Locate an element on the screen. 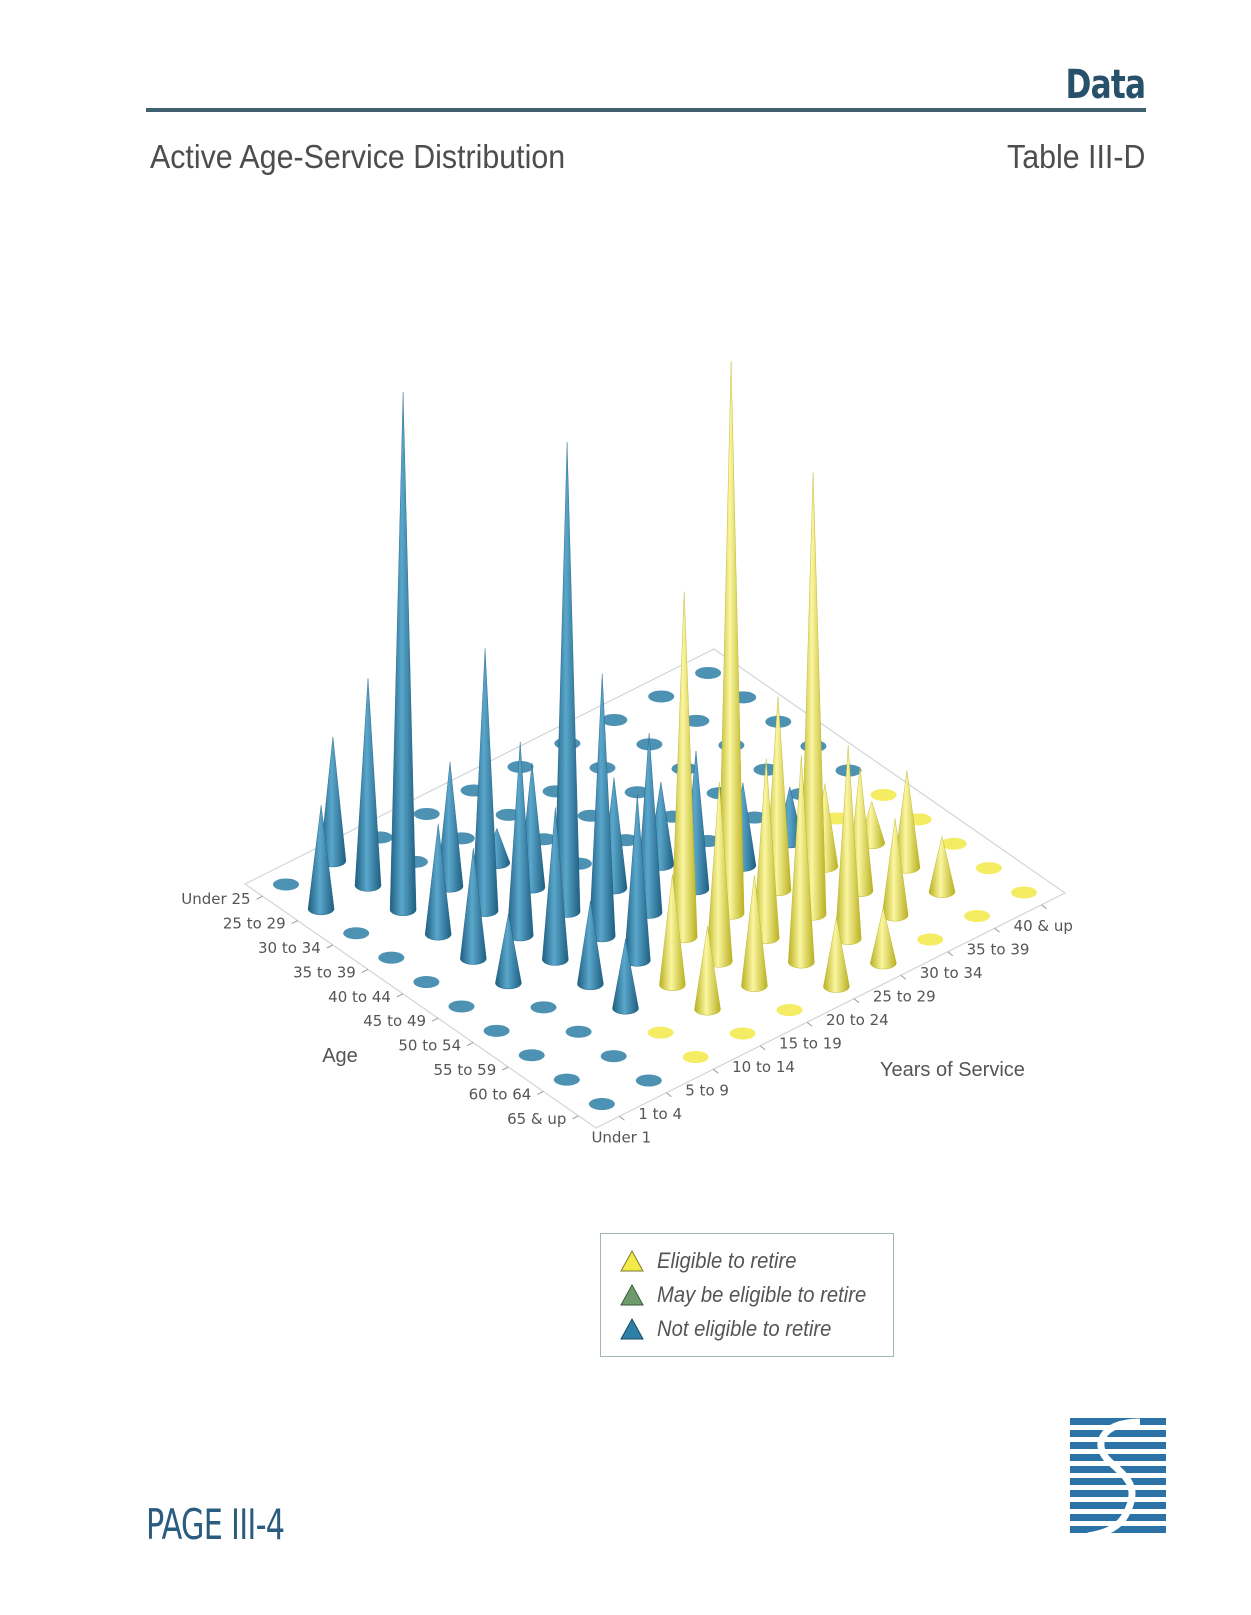  age-tick-label: 40 to 44 is located at coordinates (359, 997).